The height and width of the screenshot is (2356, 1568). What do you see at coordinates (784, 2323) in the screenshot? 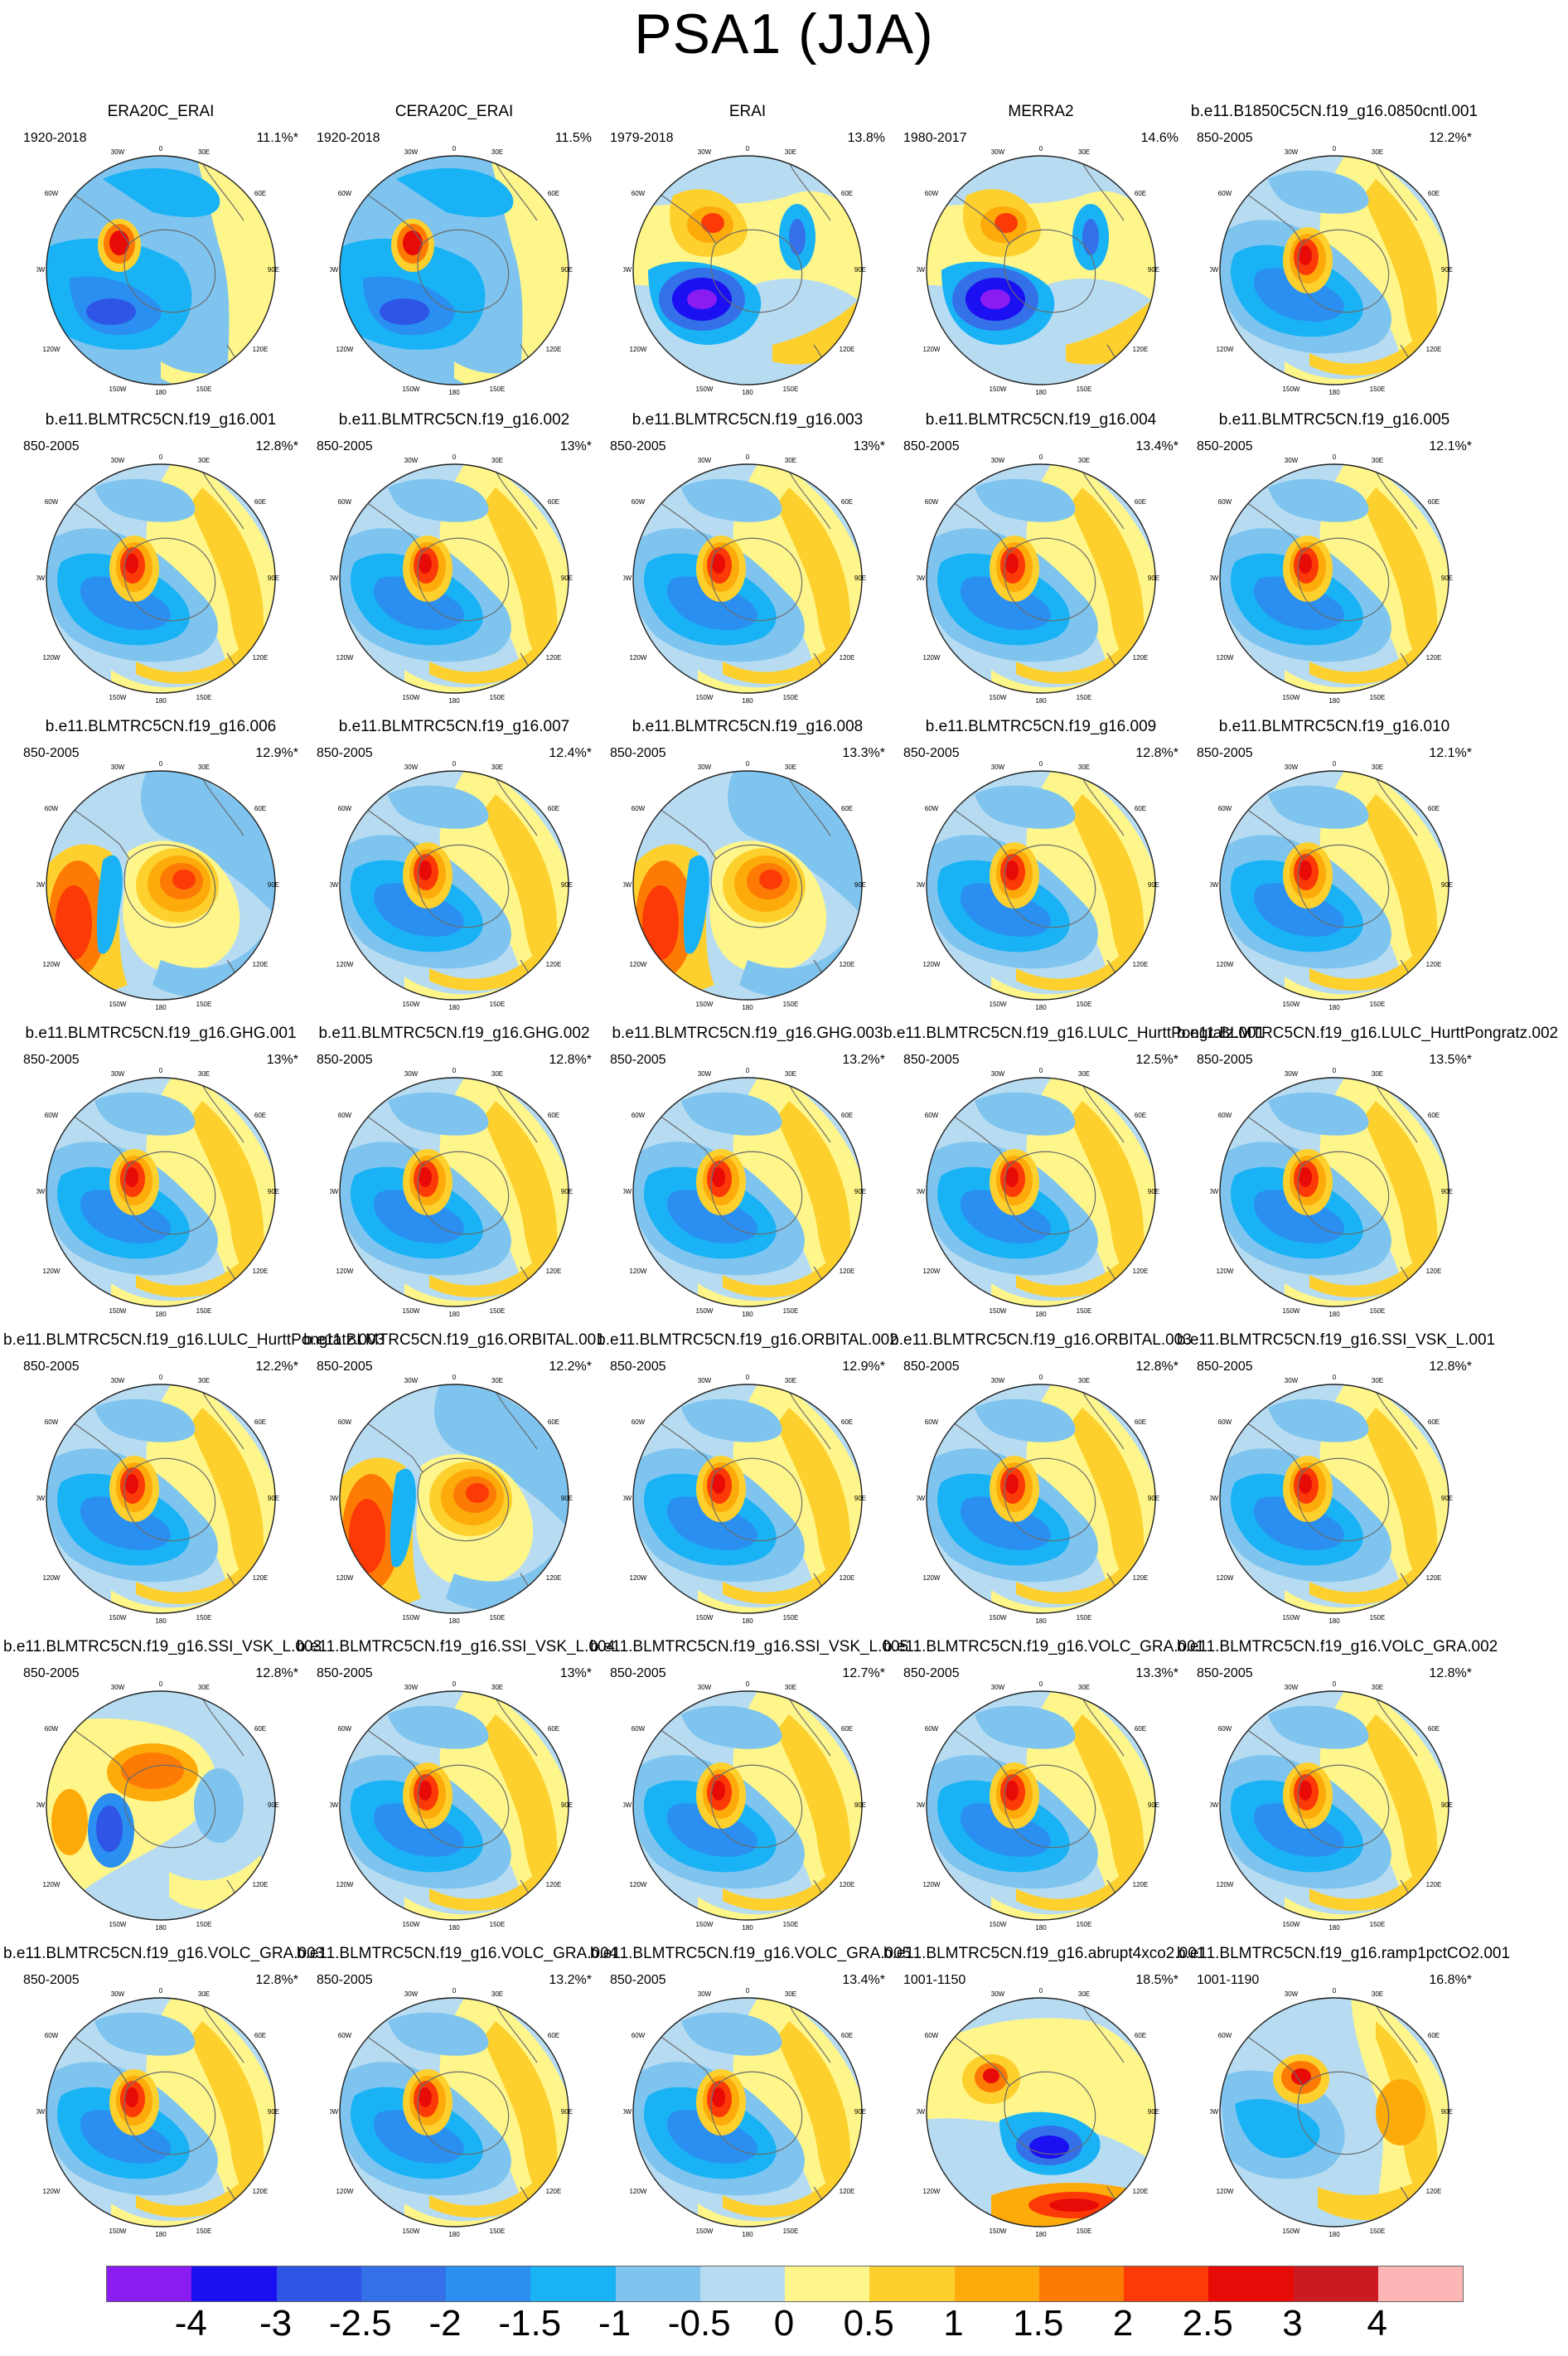
I see `colorbar-label: 0` at bounding box center [784, 2323].